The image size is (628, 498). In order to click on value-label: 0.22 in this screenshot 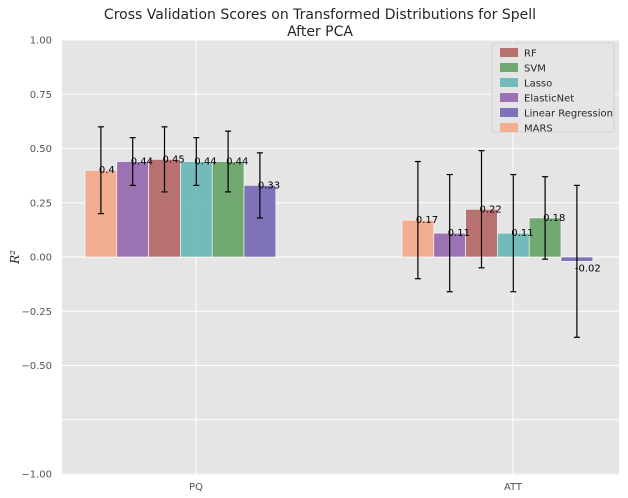, I will do `click(491, 209)`.